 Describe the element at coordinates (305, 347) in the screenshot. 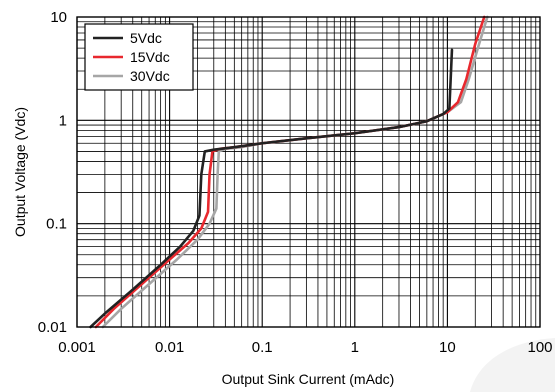

I see `x-tick-labels: 0.001 0.01 0.1 1 10 100` at that location.